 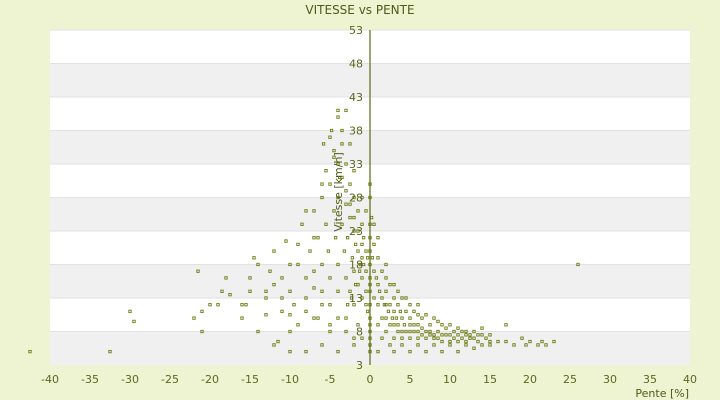 I want to click on y-tick-label: 8, so click(x=359, y=332).